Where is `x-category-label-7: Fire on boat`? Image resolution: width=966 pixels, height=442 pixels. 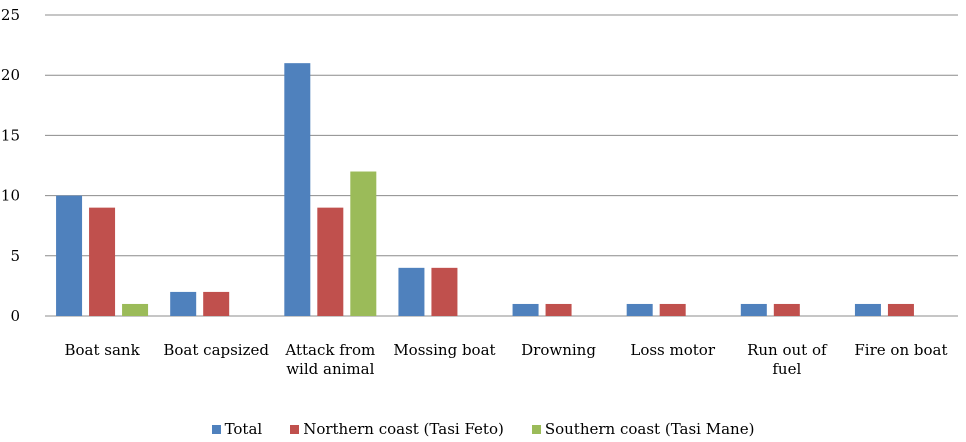 x-category-label-7: Fire on boat is located at coordinates (900, 350).